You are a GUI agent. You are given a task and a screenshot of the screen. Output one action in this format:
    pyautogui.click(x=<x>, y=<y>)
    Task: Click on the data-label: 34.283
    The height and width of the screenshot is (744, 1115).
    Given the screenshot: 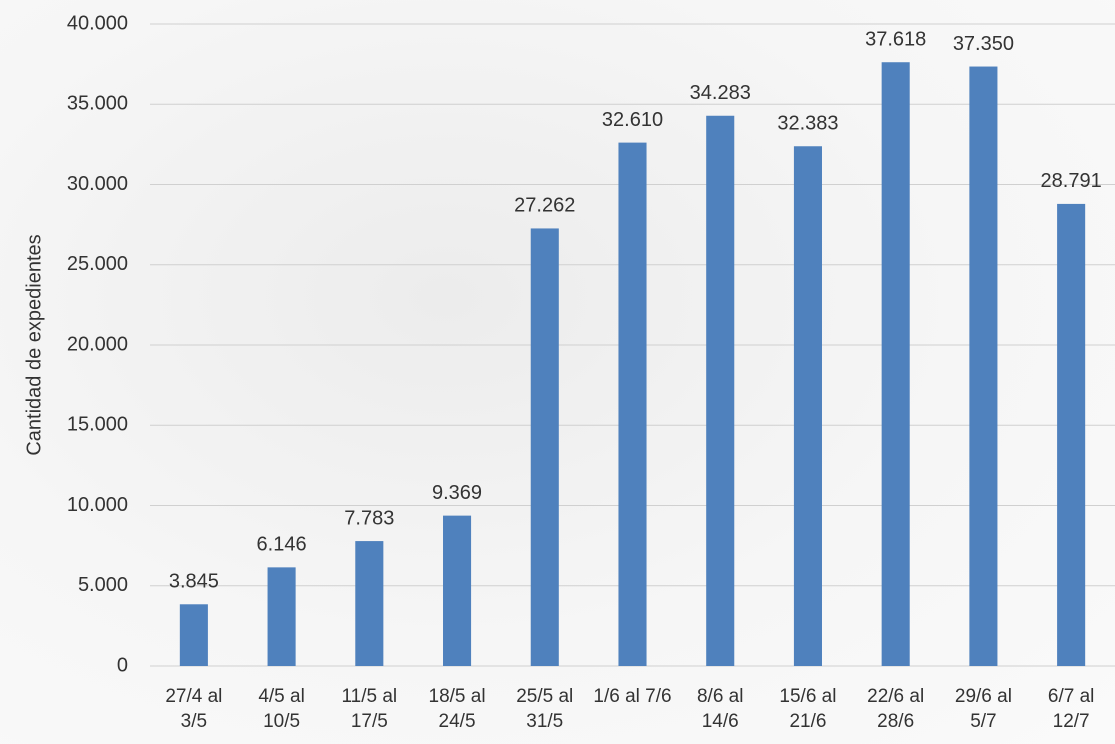 What is the action you would take?
    pyautogui.click(x=720, y=93)
    